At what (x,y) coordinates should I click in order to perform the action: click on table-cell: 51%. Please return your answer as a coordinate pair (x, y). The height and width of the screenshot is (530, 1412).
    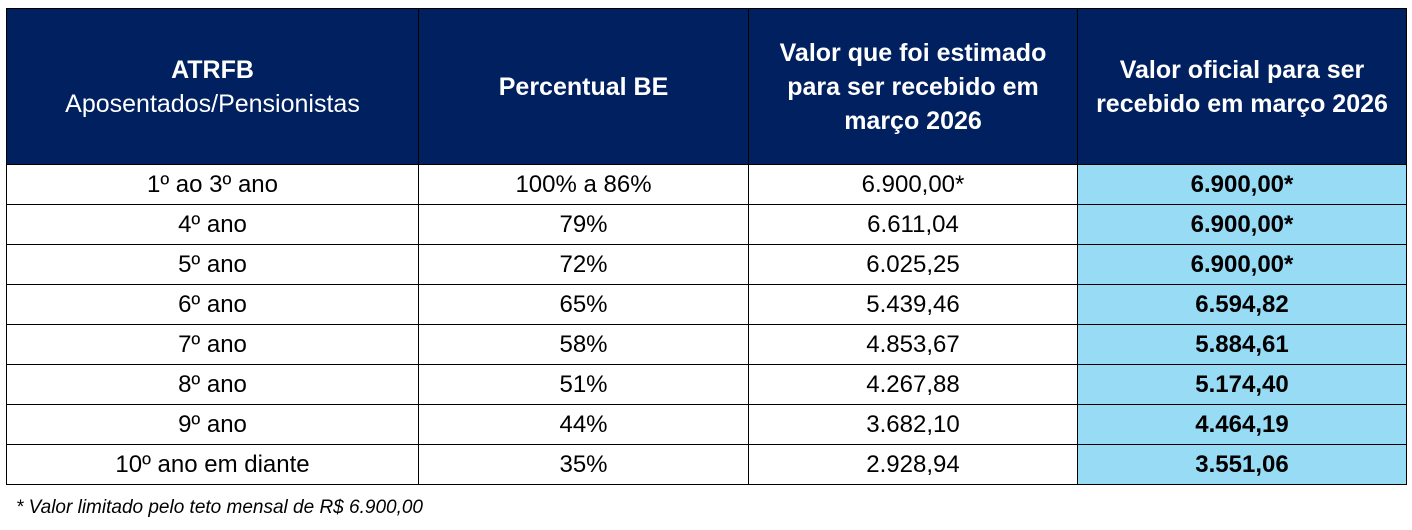
    Looking at the image, I should click on (583, 384).